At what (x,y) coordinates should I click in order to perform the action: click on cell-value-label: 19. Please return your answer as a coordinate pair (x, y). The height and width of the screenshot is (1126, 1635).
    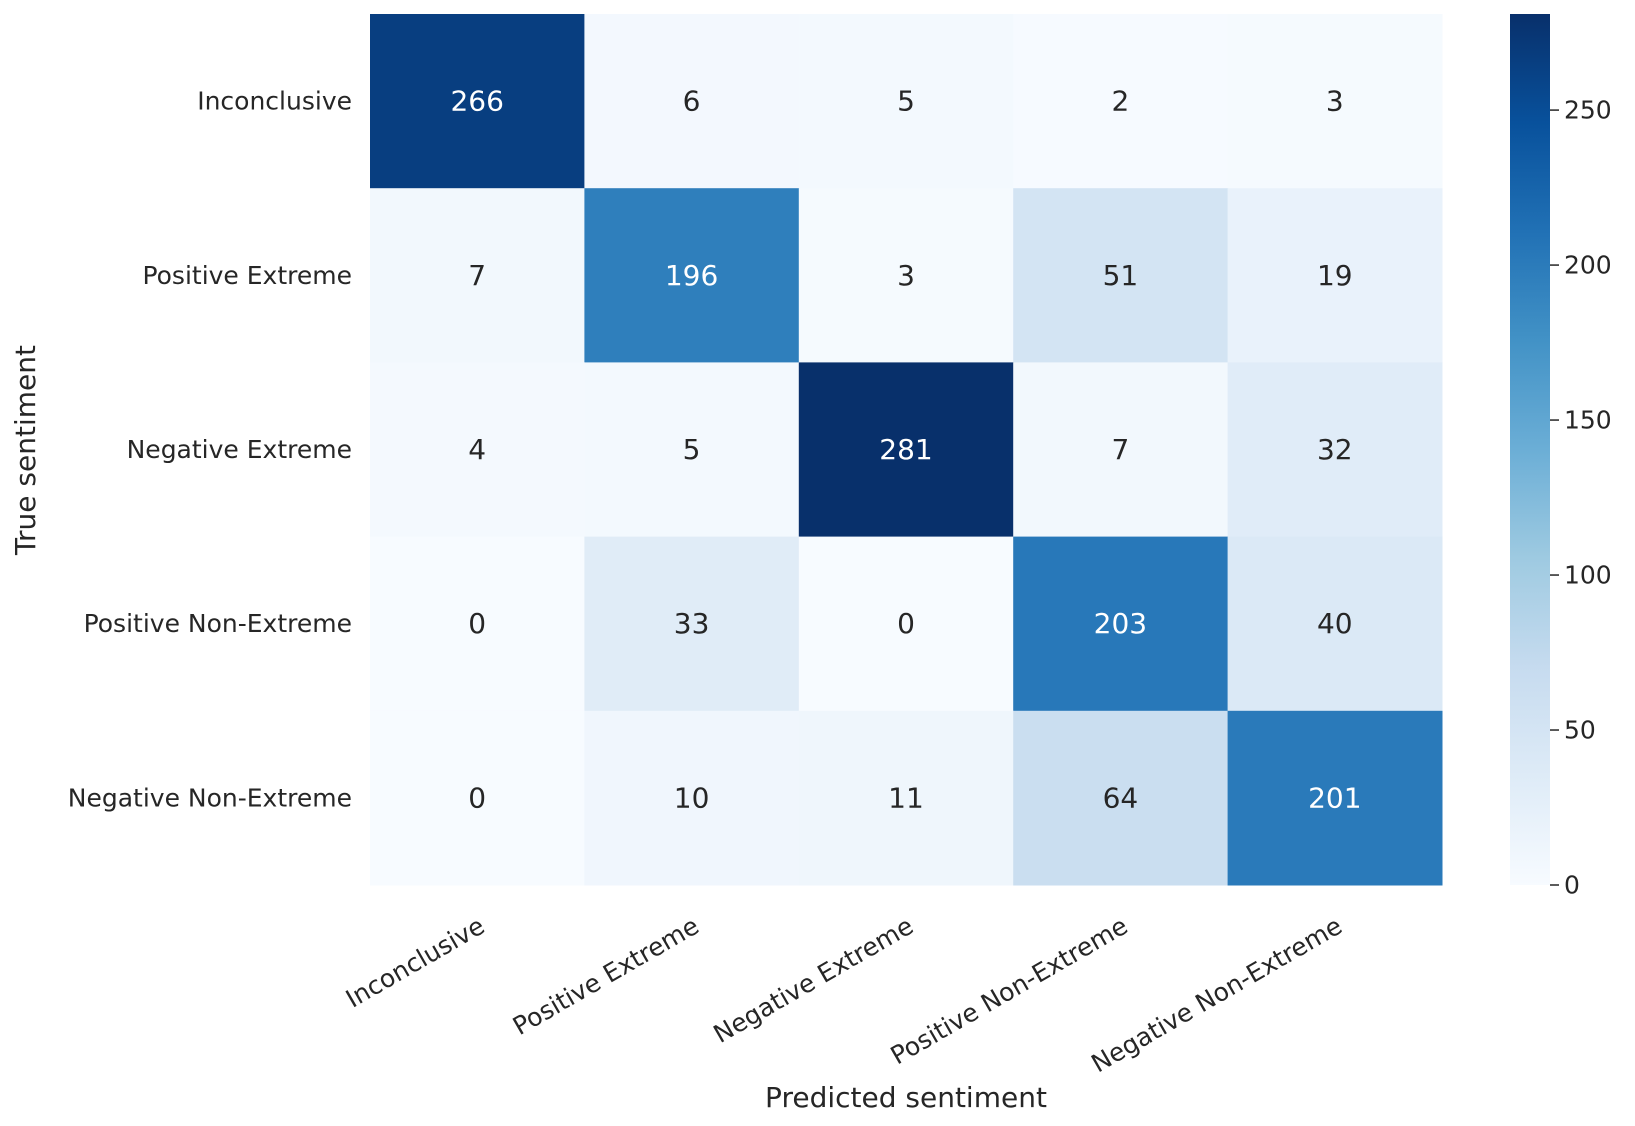
    Looking at the image, I should click on (1335, 275).